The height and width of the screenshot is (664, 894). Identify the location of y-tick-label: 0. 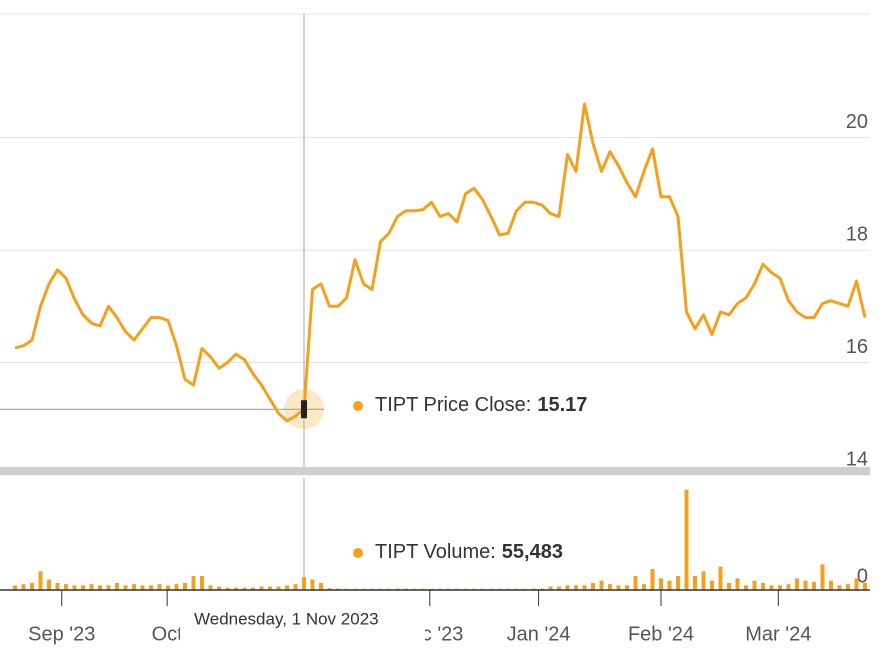
(862, 576).